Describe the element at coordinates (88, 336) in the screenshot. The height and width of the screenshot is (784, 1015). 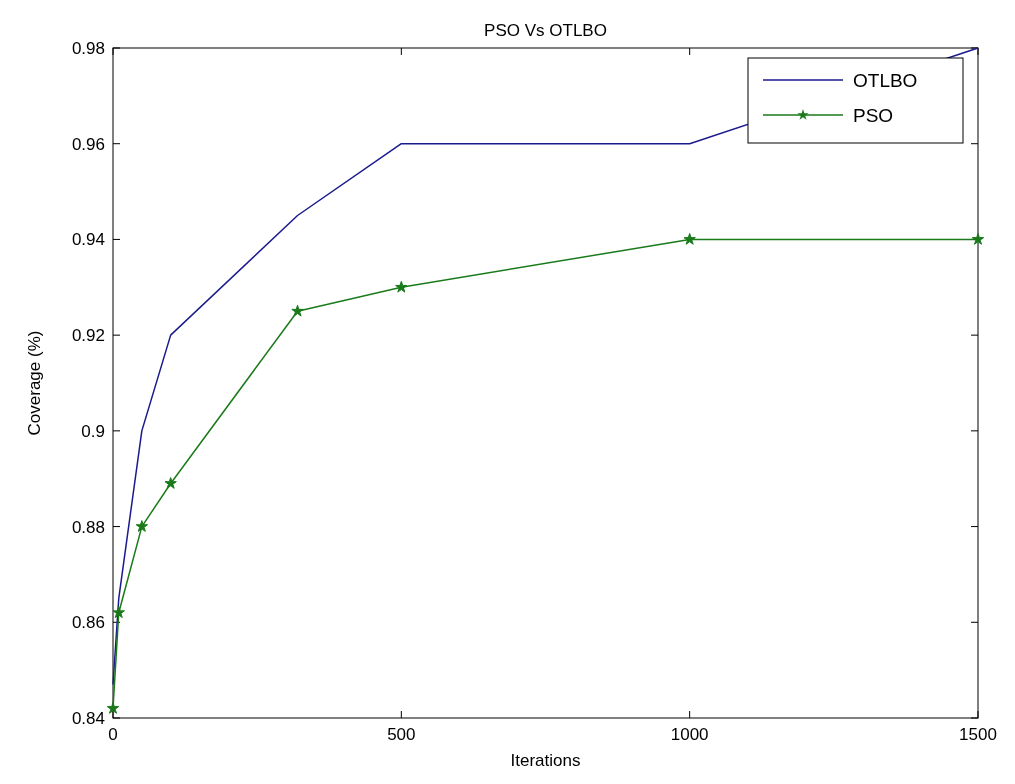
I see `y-tick-label: 0.92` at that location.